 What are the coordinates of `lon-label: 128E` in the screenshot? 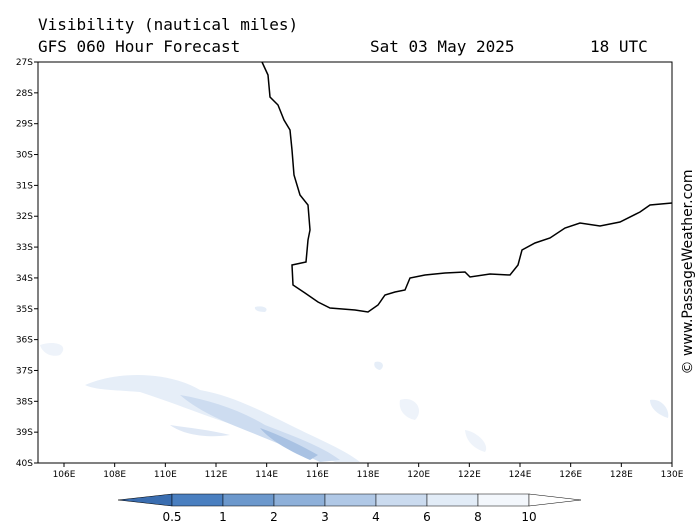 It's located at (621, 475).